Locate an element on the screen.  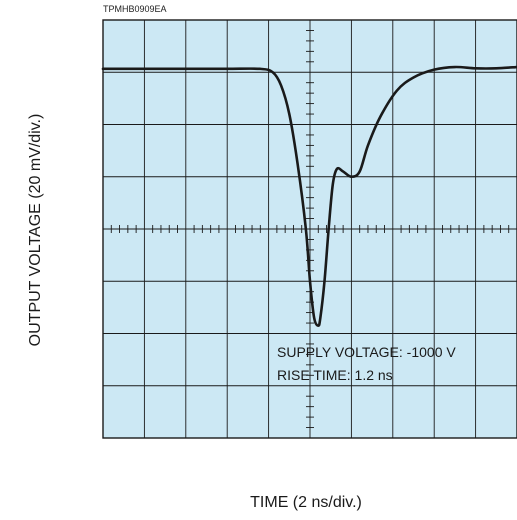
y-axis-label: OUTPUT VOLTAGE (20 mV/div.) is located at coordinates (35, 230).